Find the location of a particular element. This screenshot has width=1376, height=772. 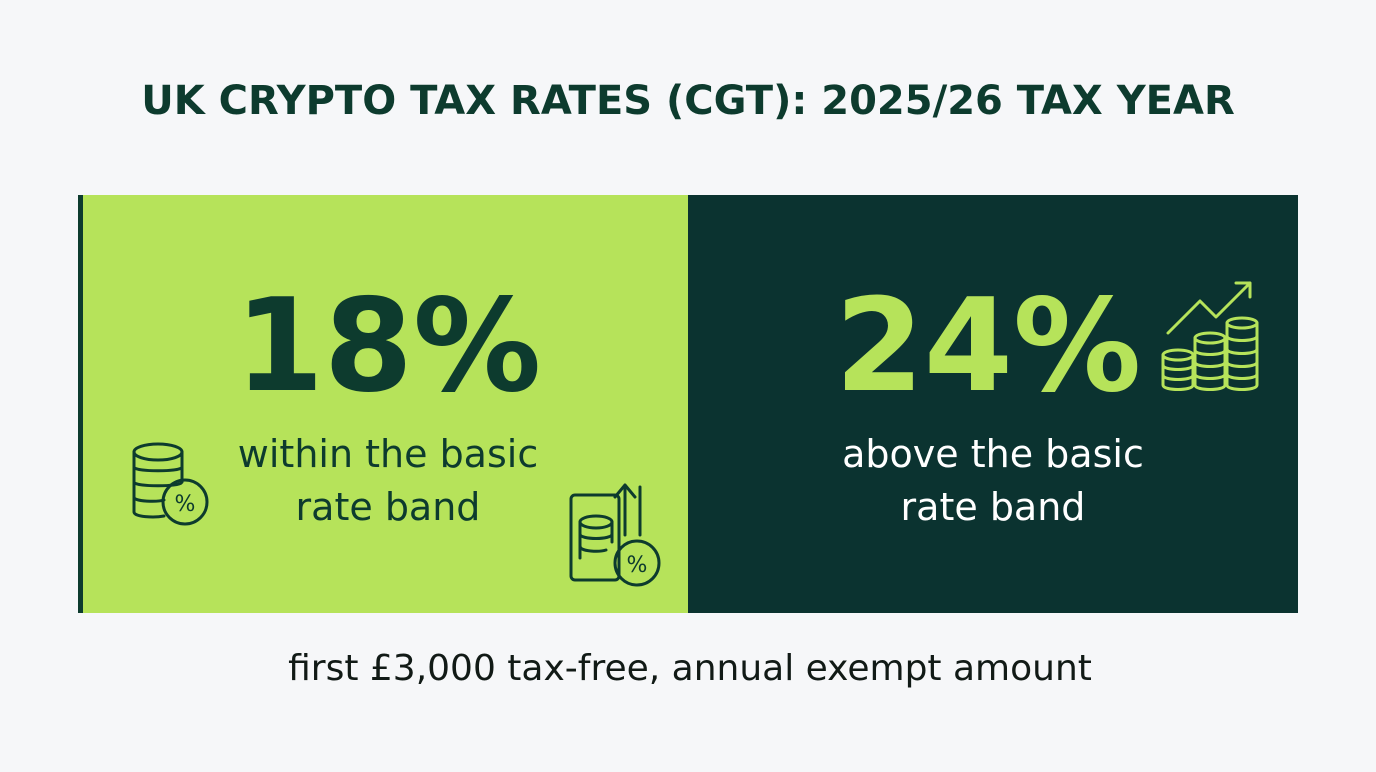

document-percent-icon: % is located at coordinates (615, 535).